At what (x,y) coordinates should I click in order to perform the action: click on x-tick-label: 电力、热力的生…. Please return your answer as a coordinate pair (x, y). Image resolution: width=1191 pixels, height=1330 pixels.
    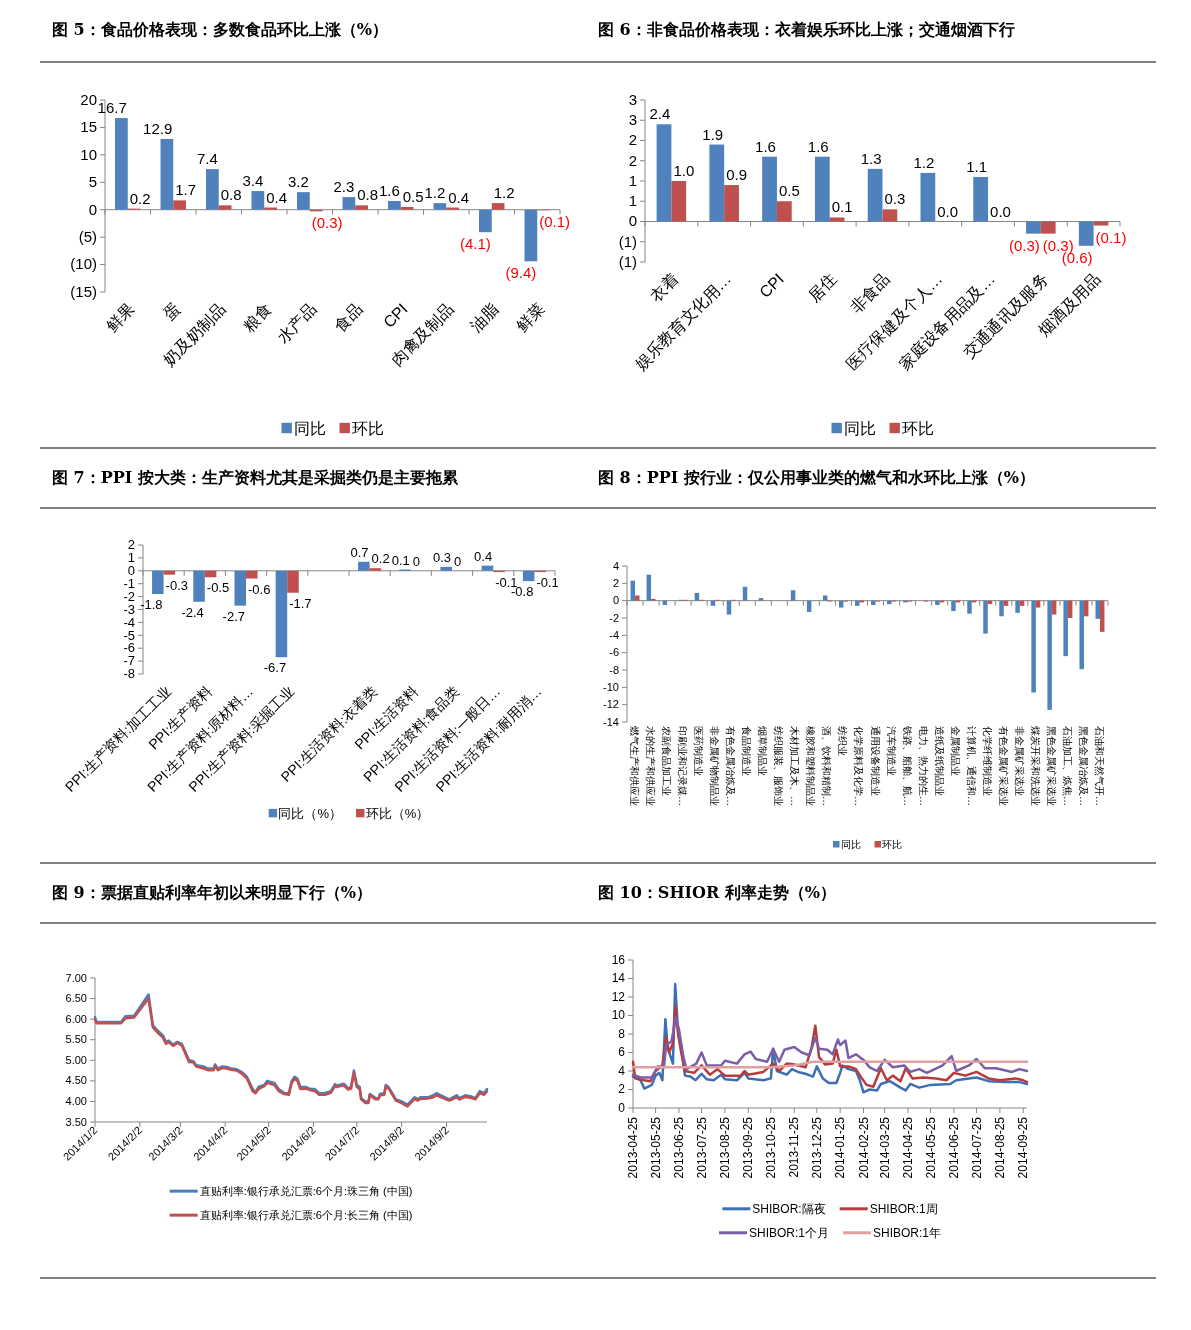
    Looking at the image, I should click on (923, 766).